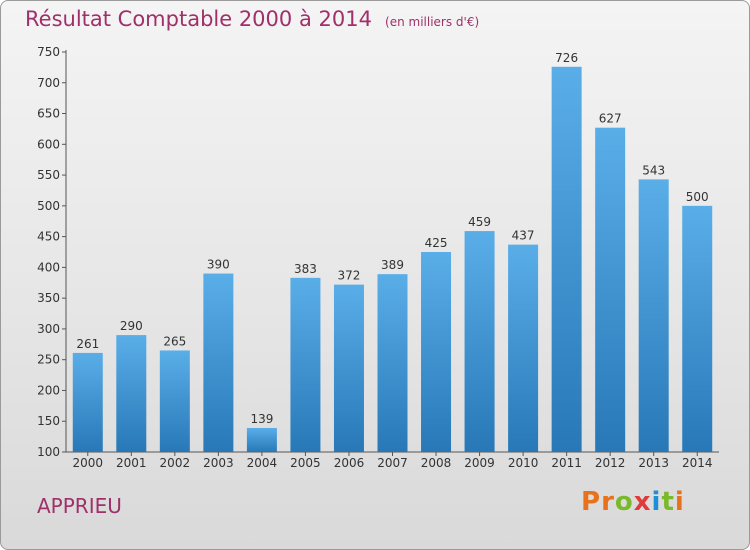  I want to click on x-tick-label: 2007, so click(392, 463).